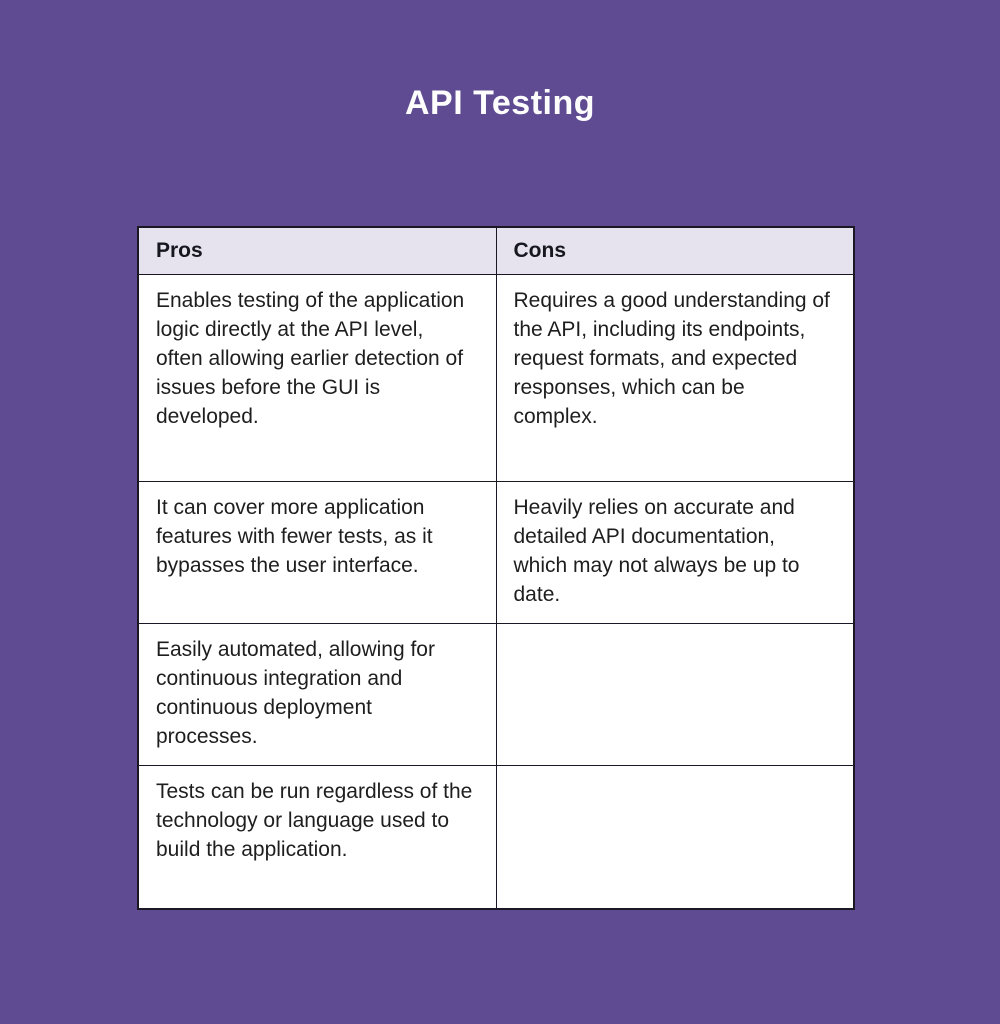 The width and height of the screenshot is (1000, 1024). I want to click on page-title: API Testing, so click(500, 103).